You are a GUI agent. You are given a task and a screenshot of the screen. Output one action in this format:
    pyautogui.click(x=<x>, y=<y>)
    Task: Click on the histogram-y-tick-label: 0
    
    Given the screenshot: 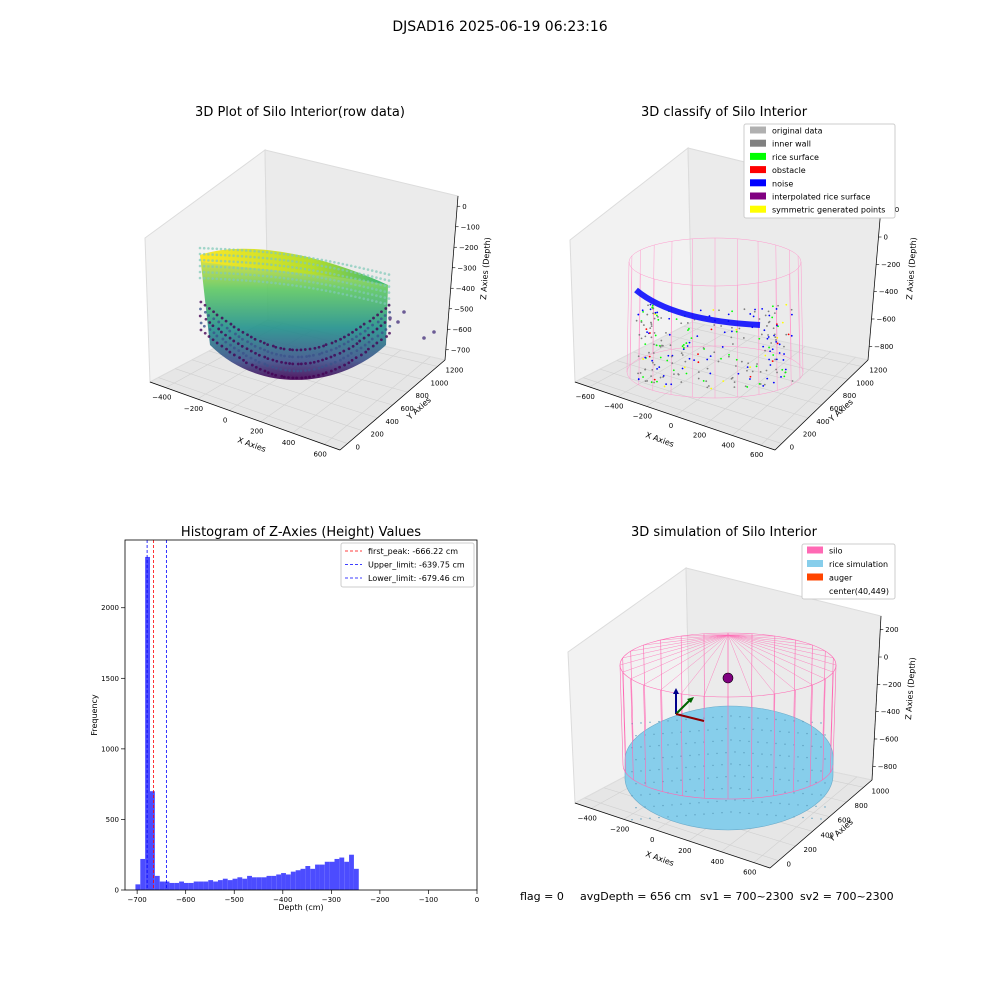 What is the action you would take?
    pyautogui.click(x=117, y=891)
    